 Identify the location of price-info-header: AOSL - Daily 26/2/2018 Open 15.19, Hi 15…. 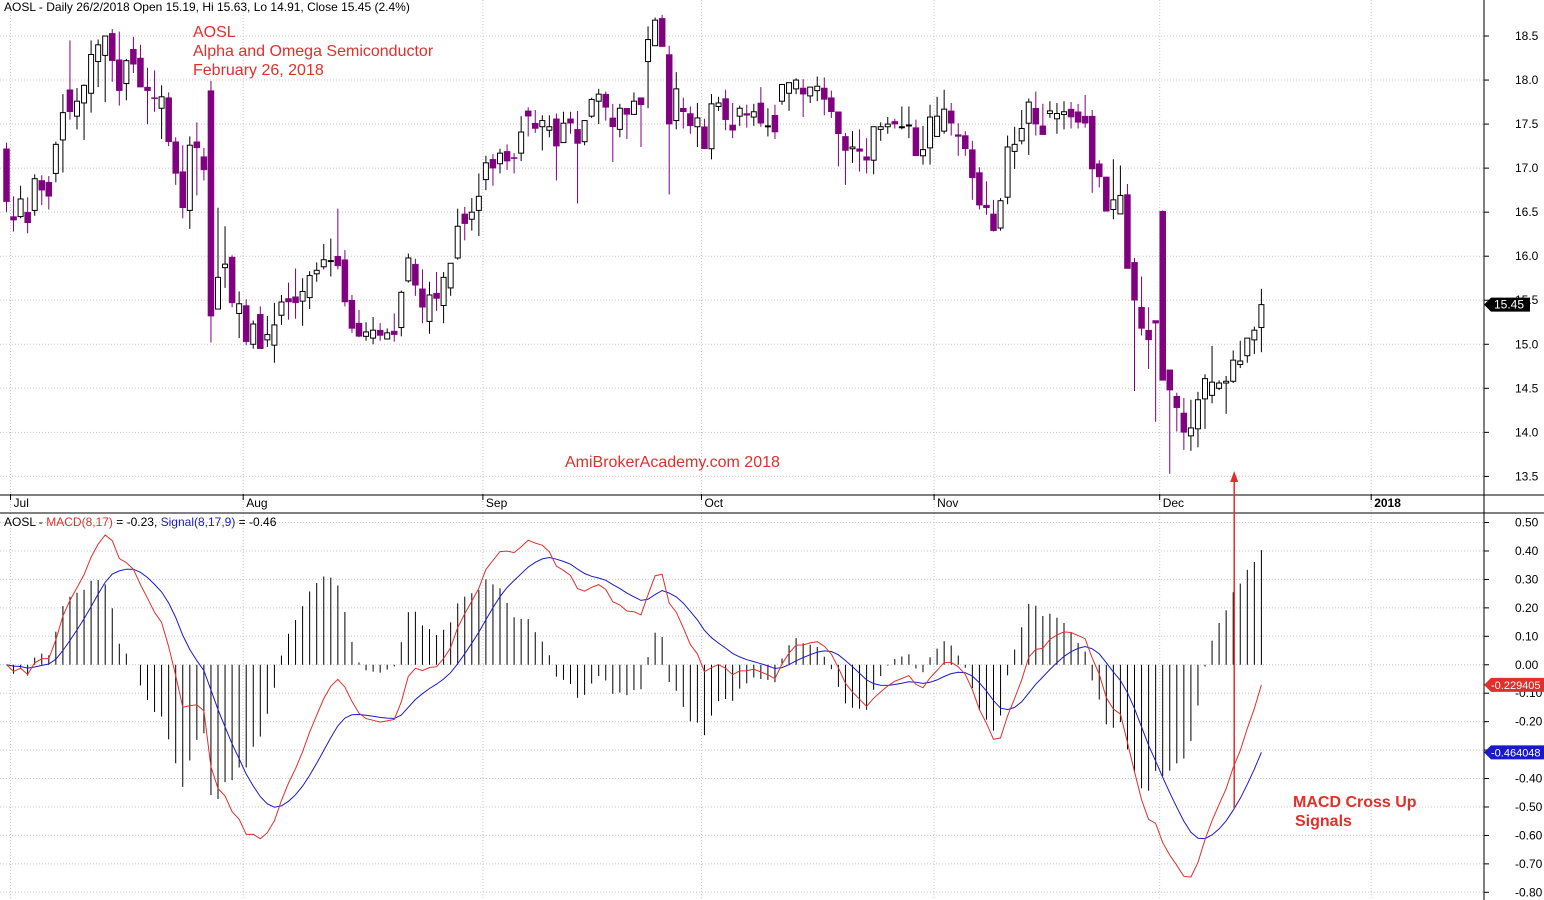
(207, 7).